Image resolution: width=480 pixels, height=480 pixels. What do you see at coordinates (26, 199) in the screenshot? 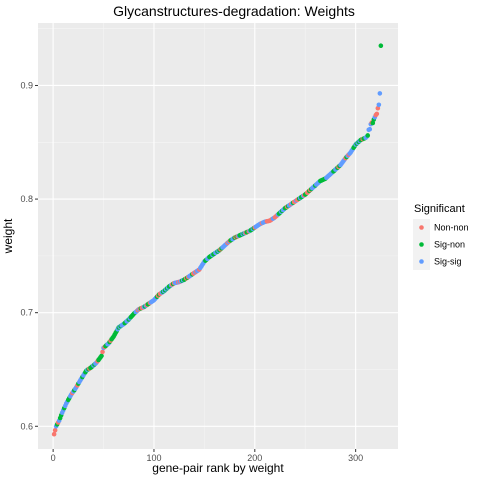
I see `y-tick-label: 0.8` at bounding box center [26, 199].